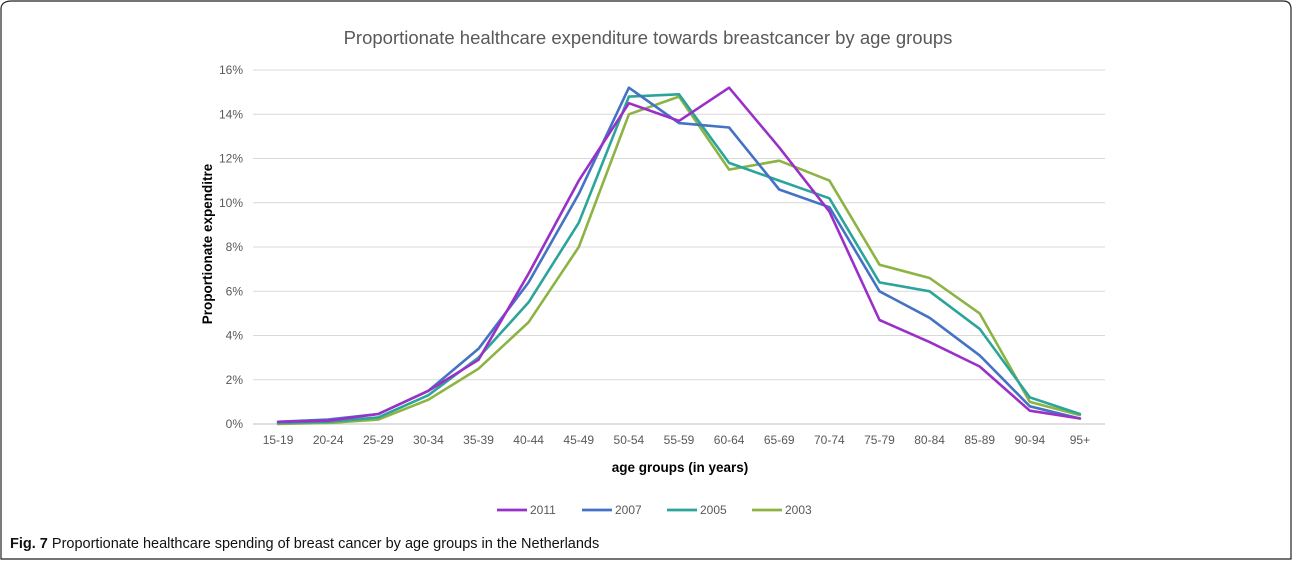  I want to click on x-tick-label: 30-34, so click(428, 440).